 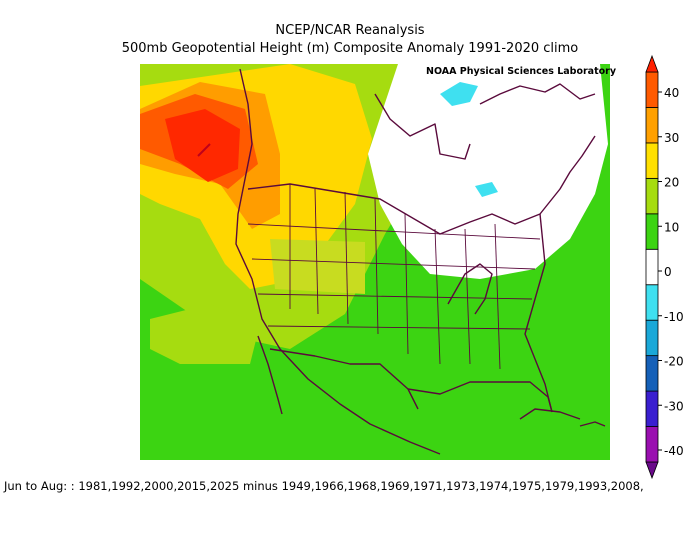 What do you see at coordinates (671, 183) in the screenshot?
I see `colorbar-tick-label: 20` at bounding box center [671, 183].